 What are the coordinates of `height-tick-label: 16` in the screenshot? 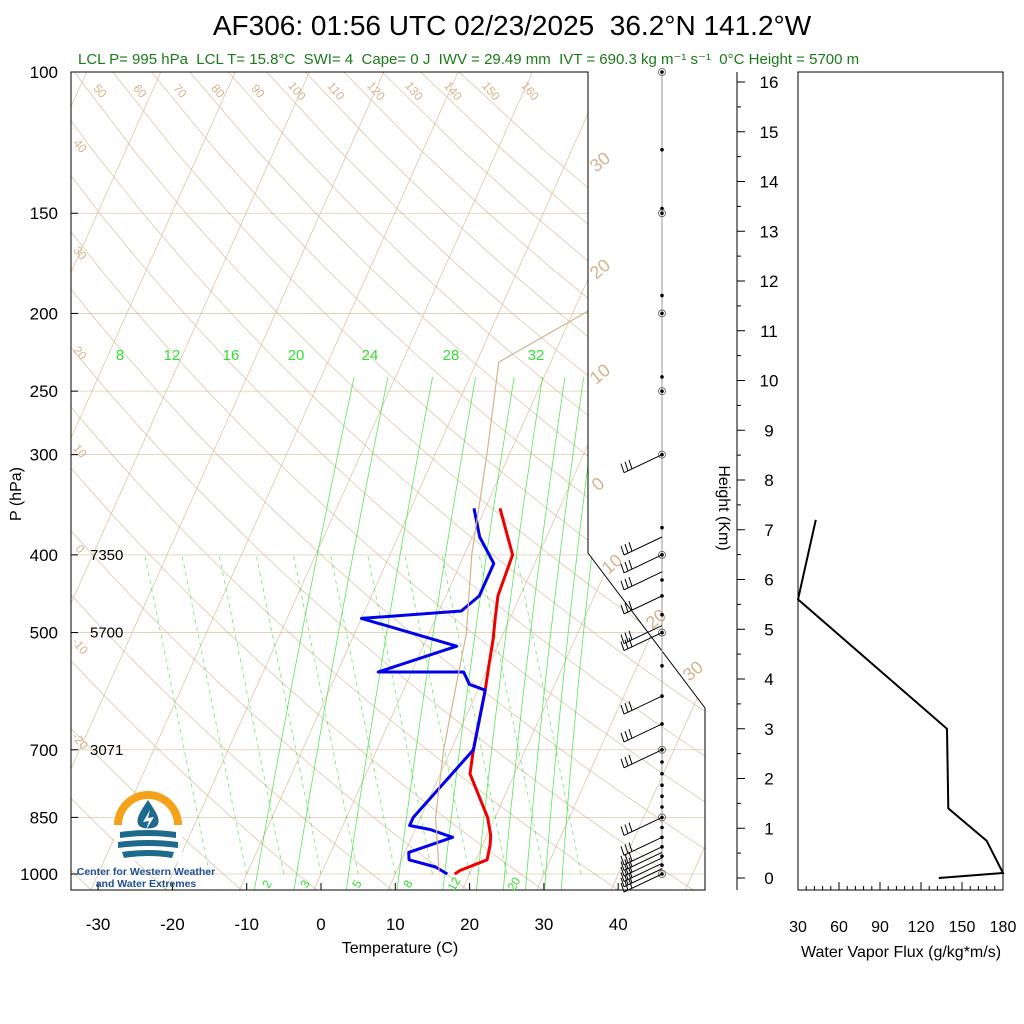 It's located at (769, 82).